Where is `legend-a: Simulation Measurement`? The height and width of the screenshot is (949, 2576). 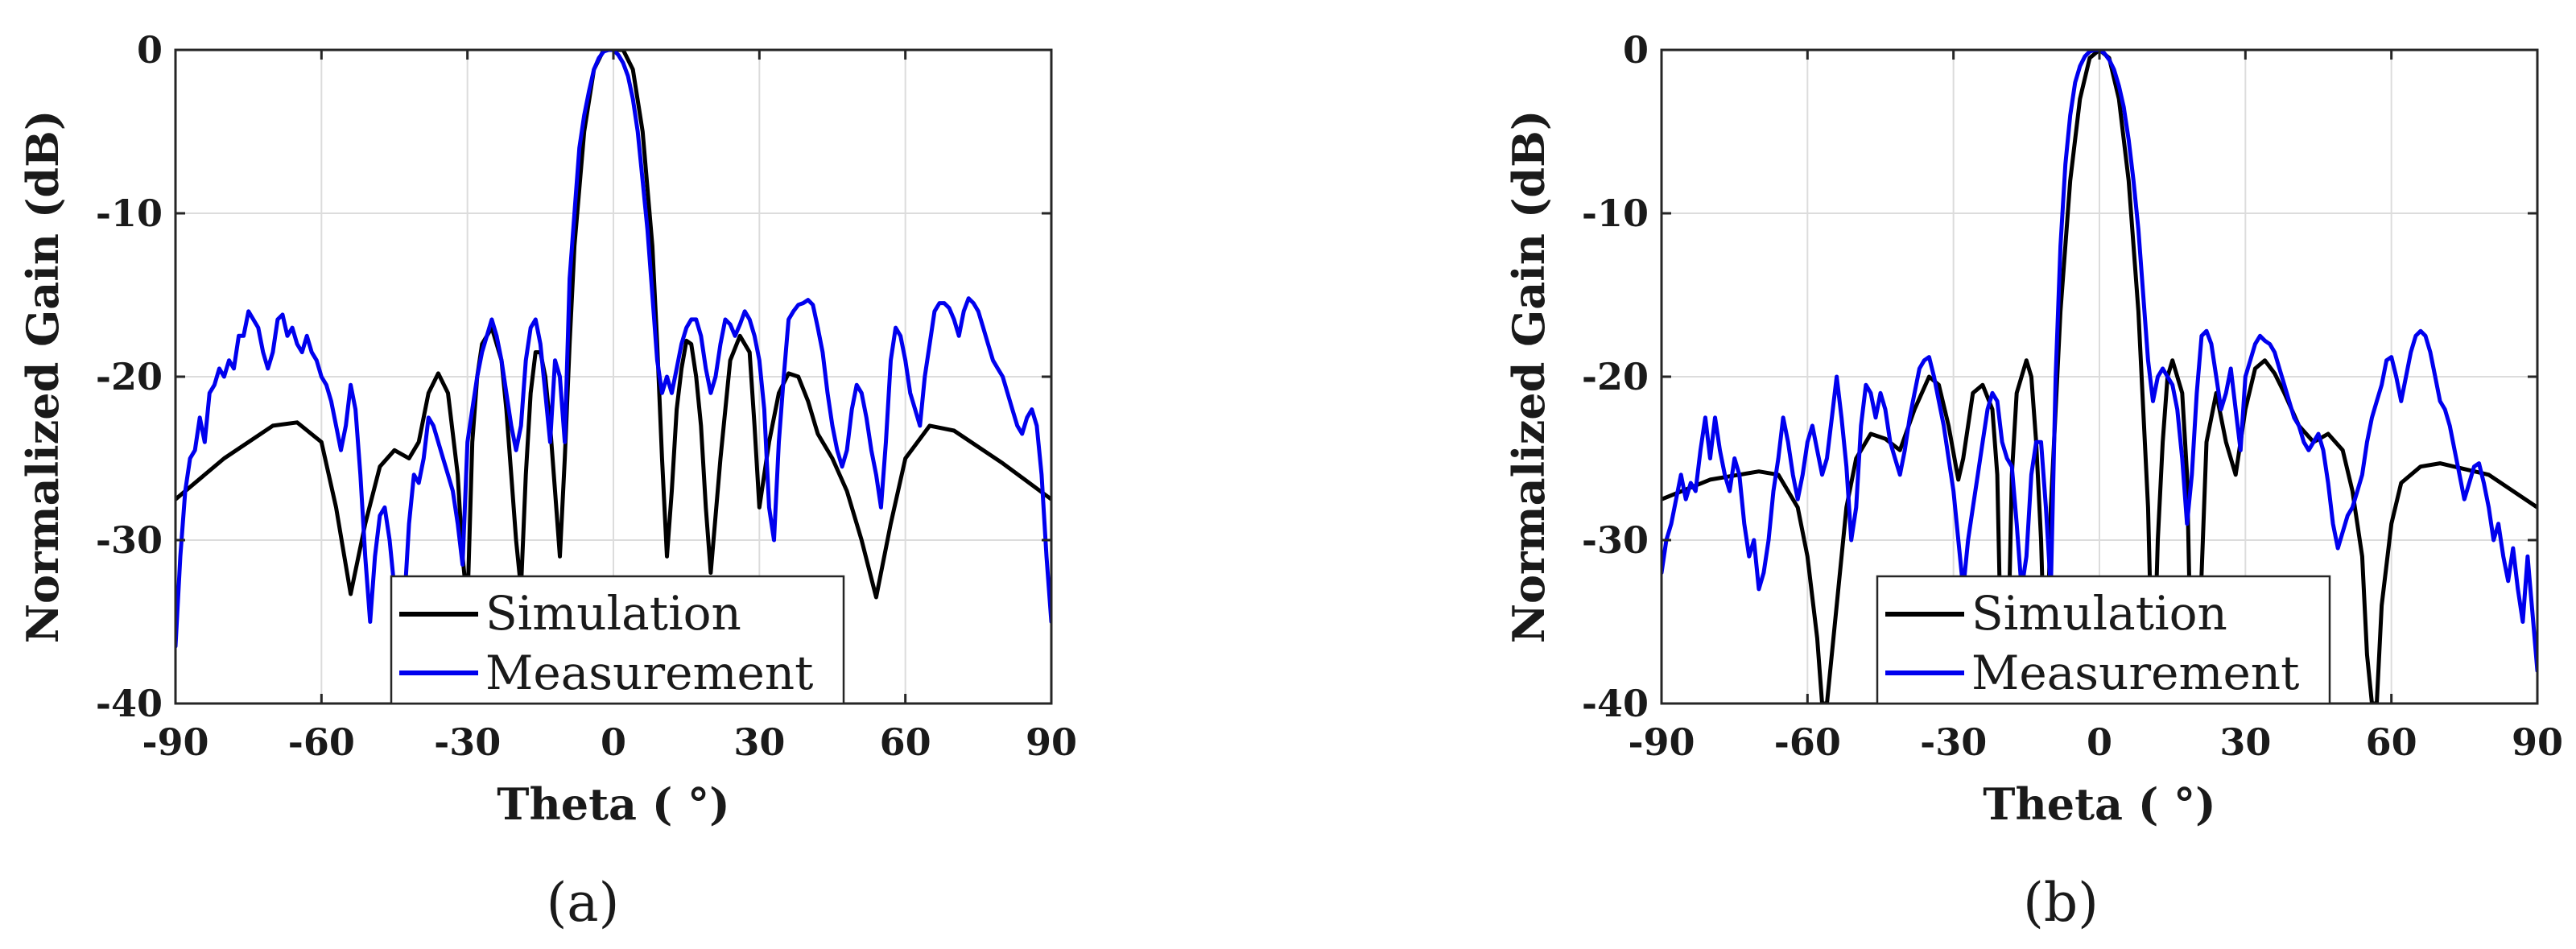 legend-a: Simulation Measurement is located at coordinates (617, 640).